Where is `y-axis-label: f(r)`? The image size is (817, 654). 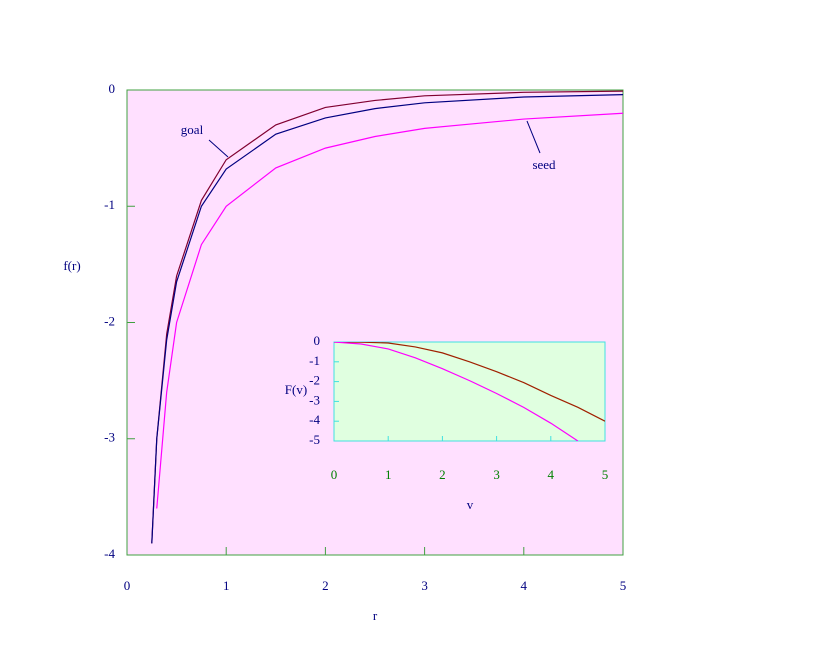
y-axis-label: f(r) is located at coordinates (71, 265).